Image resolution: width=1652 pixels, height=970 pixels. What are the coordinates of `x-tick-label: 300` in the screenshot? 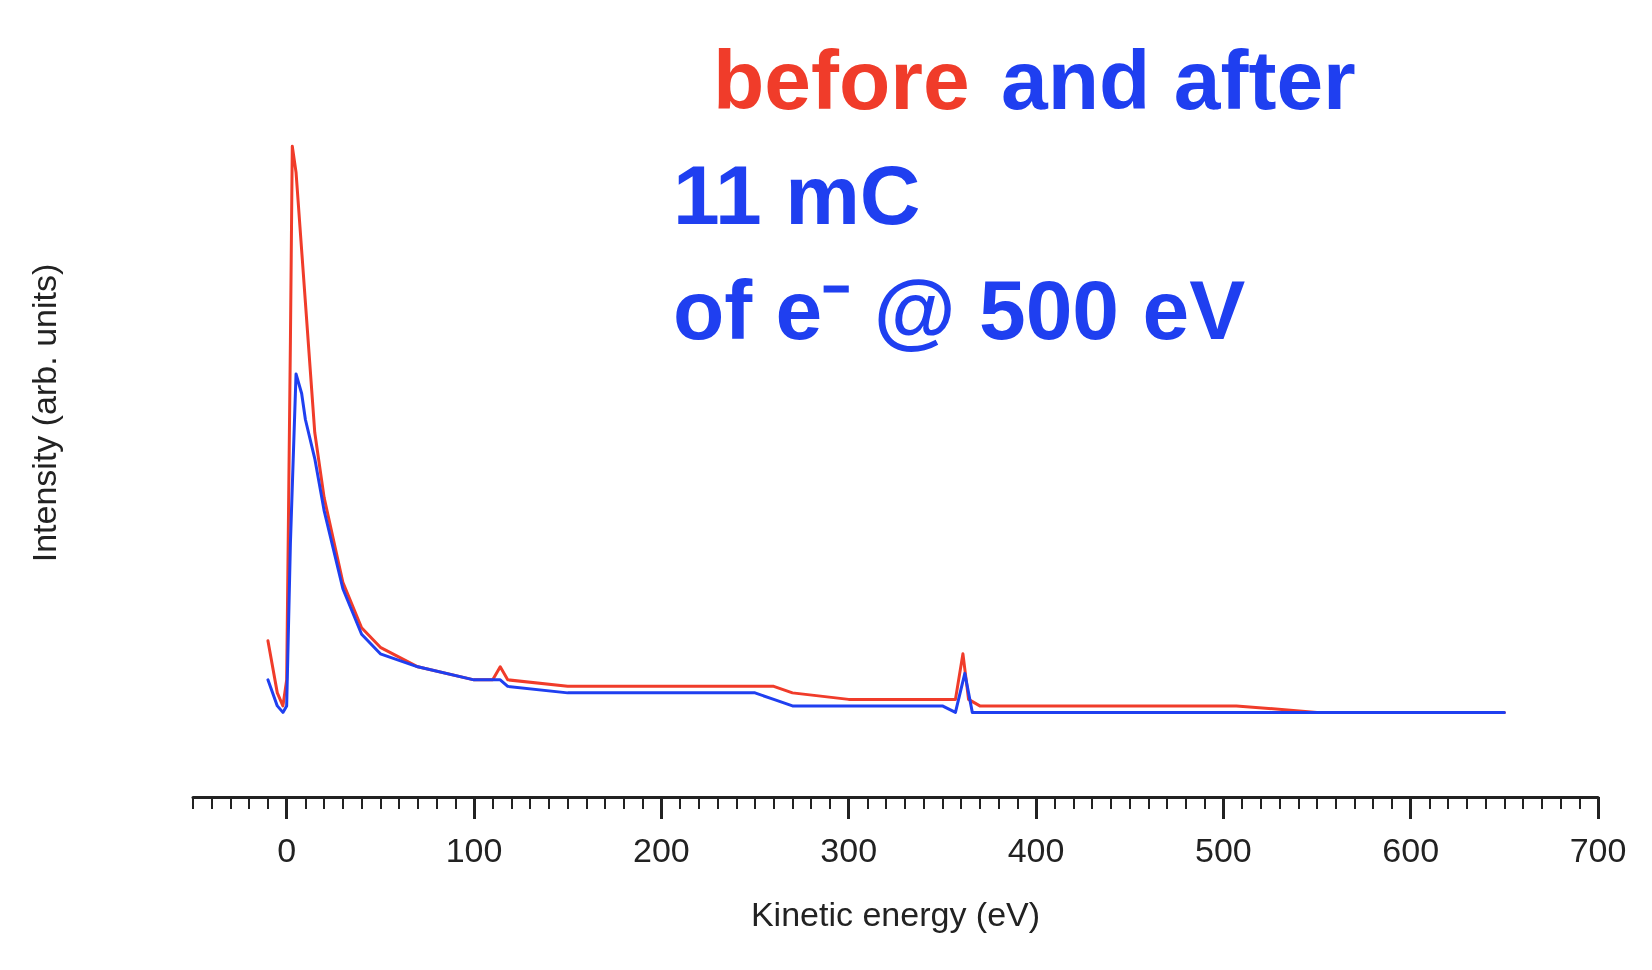 It's located at (849, 850).